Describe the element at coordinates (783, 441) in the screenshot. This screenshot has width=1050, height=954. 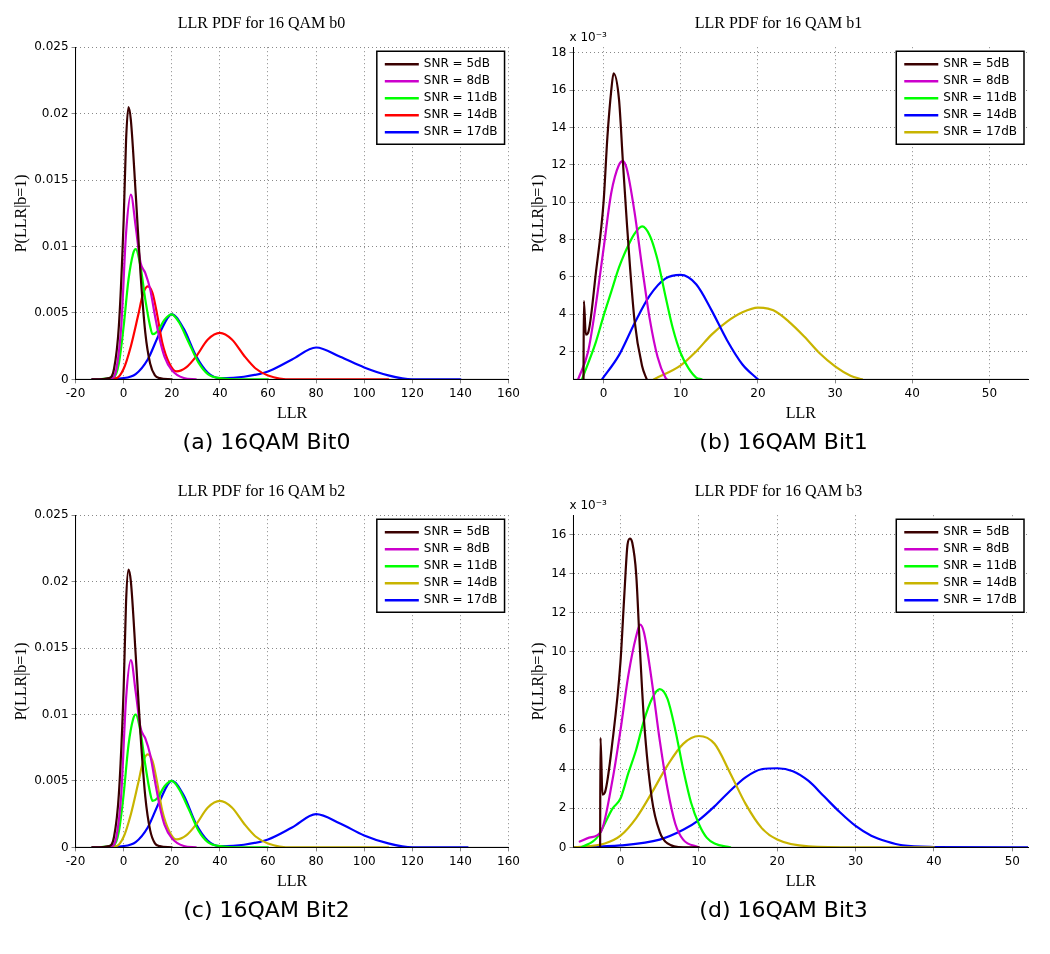
I see `text: (b) 16QAM Bit1` at that location.